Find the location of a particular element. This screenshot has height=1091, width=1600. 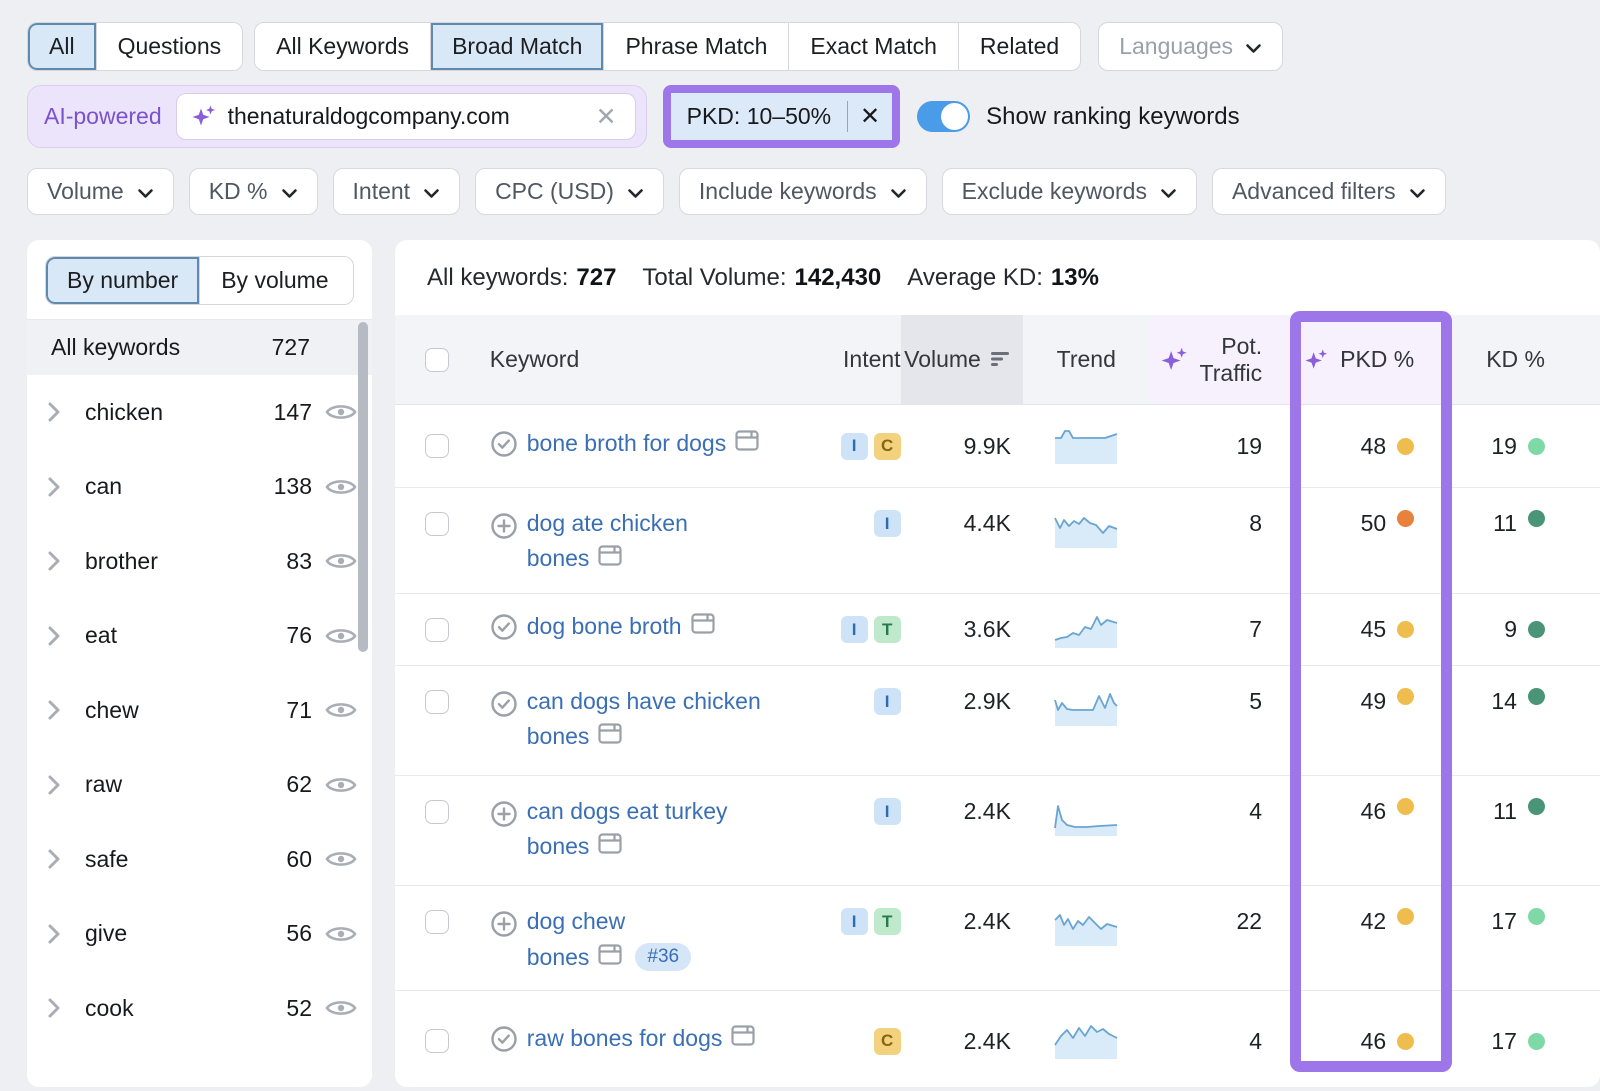

keyword-group-chew: chew 71 is located at coordinates (199, 710).